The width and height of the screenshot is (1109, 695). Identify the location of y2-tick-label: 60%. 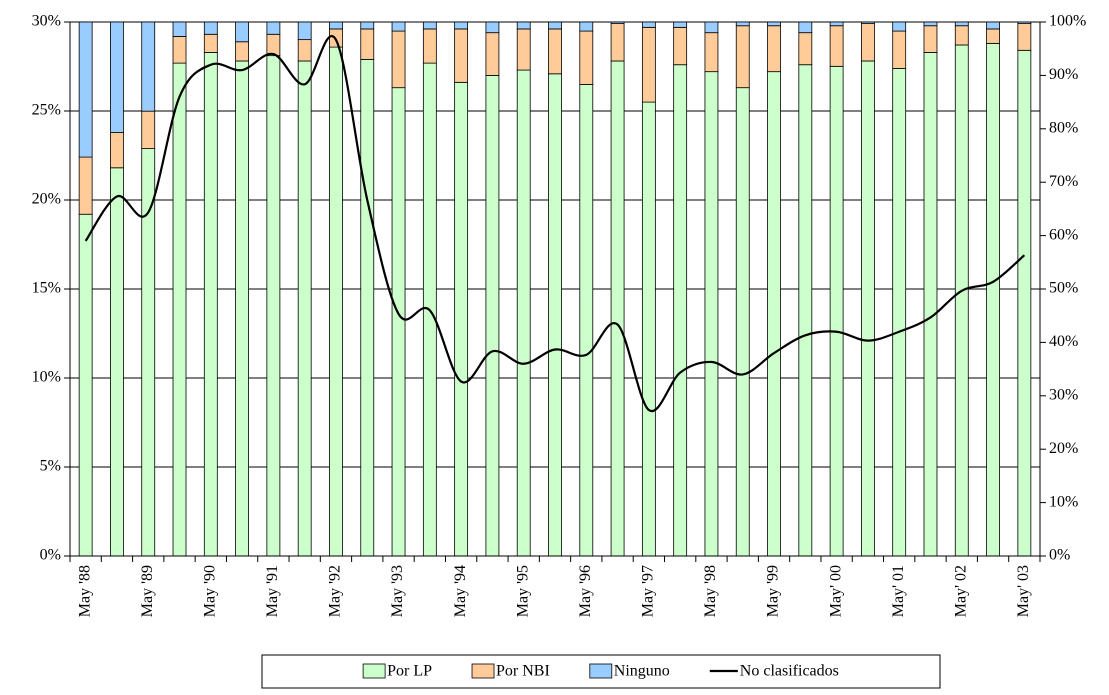
(1063, 234).